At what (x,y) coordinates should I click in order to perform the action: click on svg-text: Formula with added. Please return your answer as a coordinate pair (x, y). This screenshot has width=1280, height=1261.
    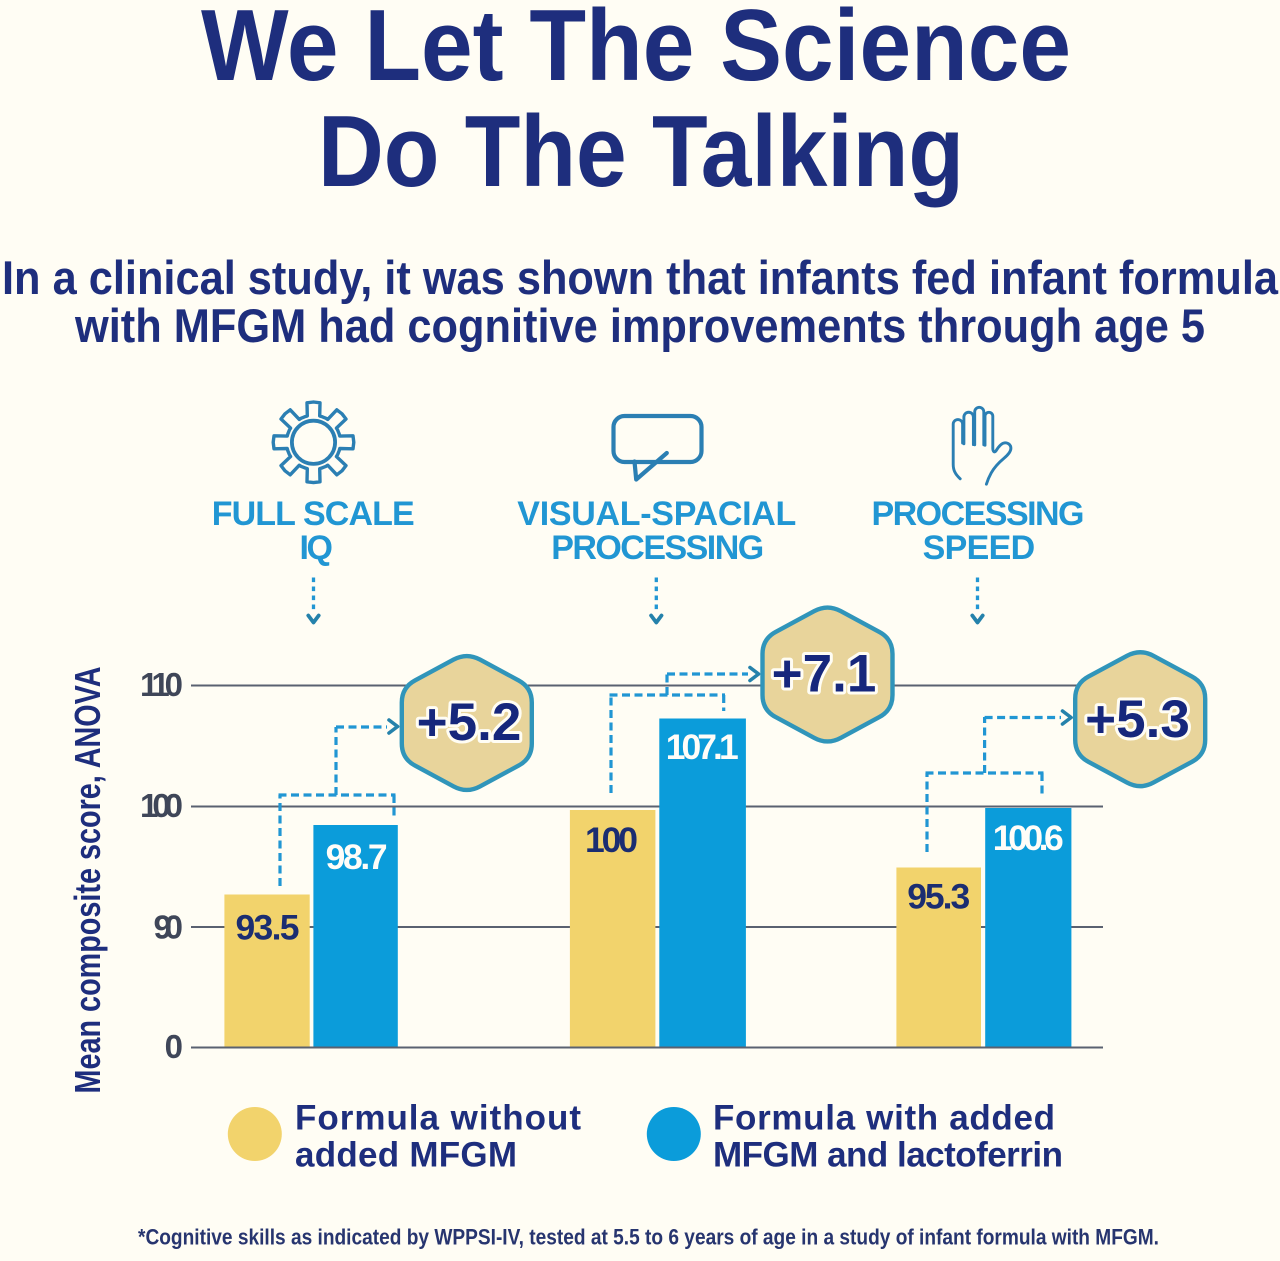
    Looking at the image, I should click on (884, 1118).